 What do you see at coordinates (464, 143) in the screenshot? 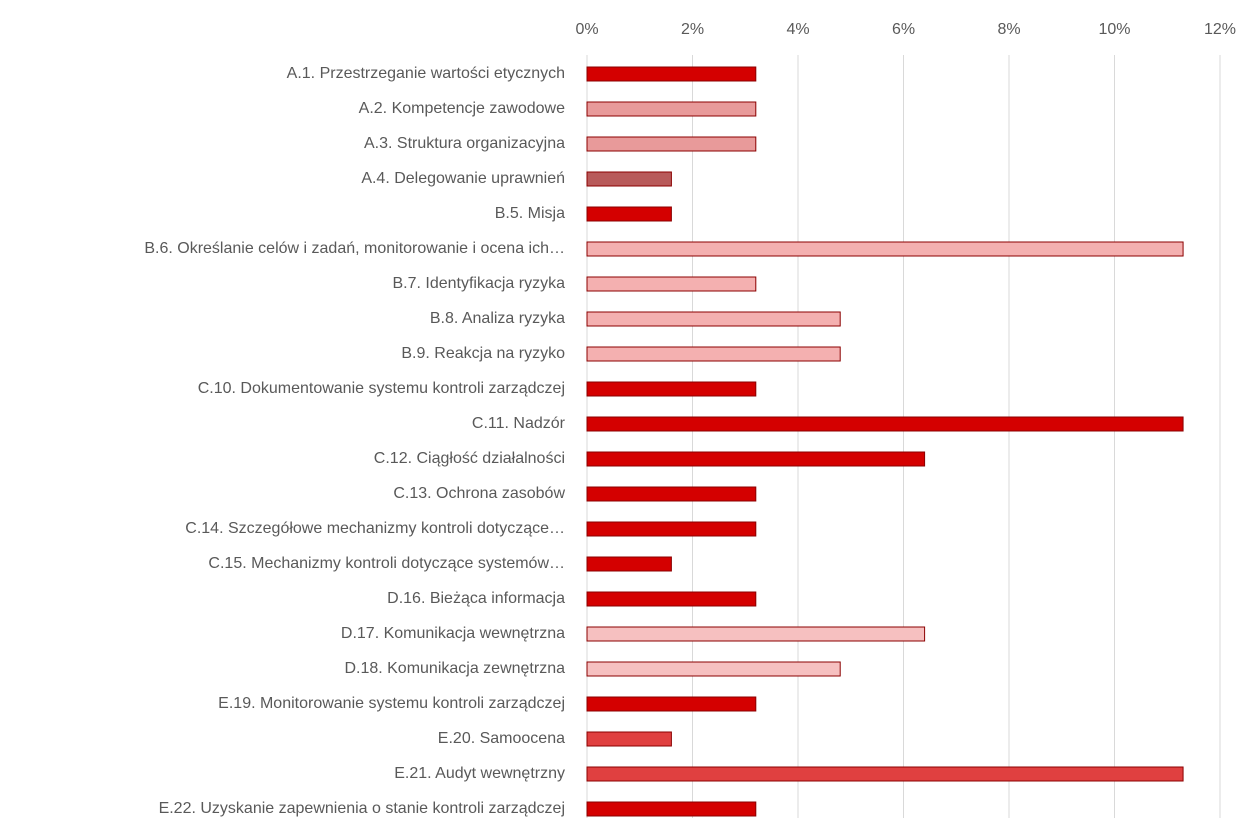
I see `y-tick-label: A.3. Struktura organizacyjna` at bounding box center [464, 143].